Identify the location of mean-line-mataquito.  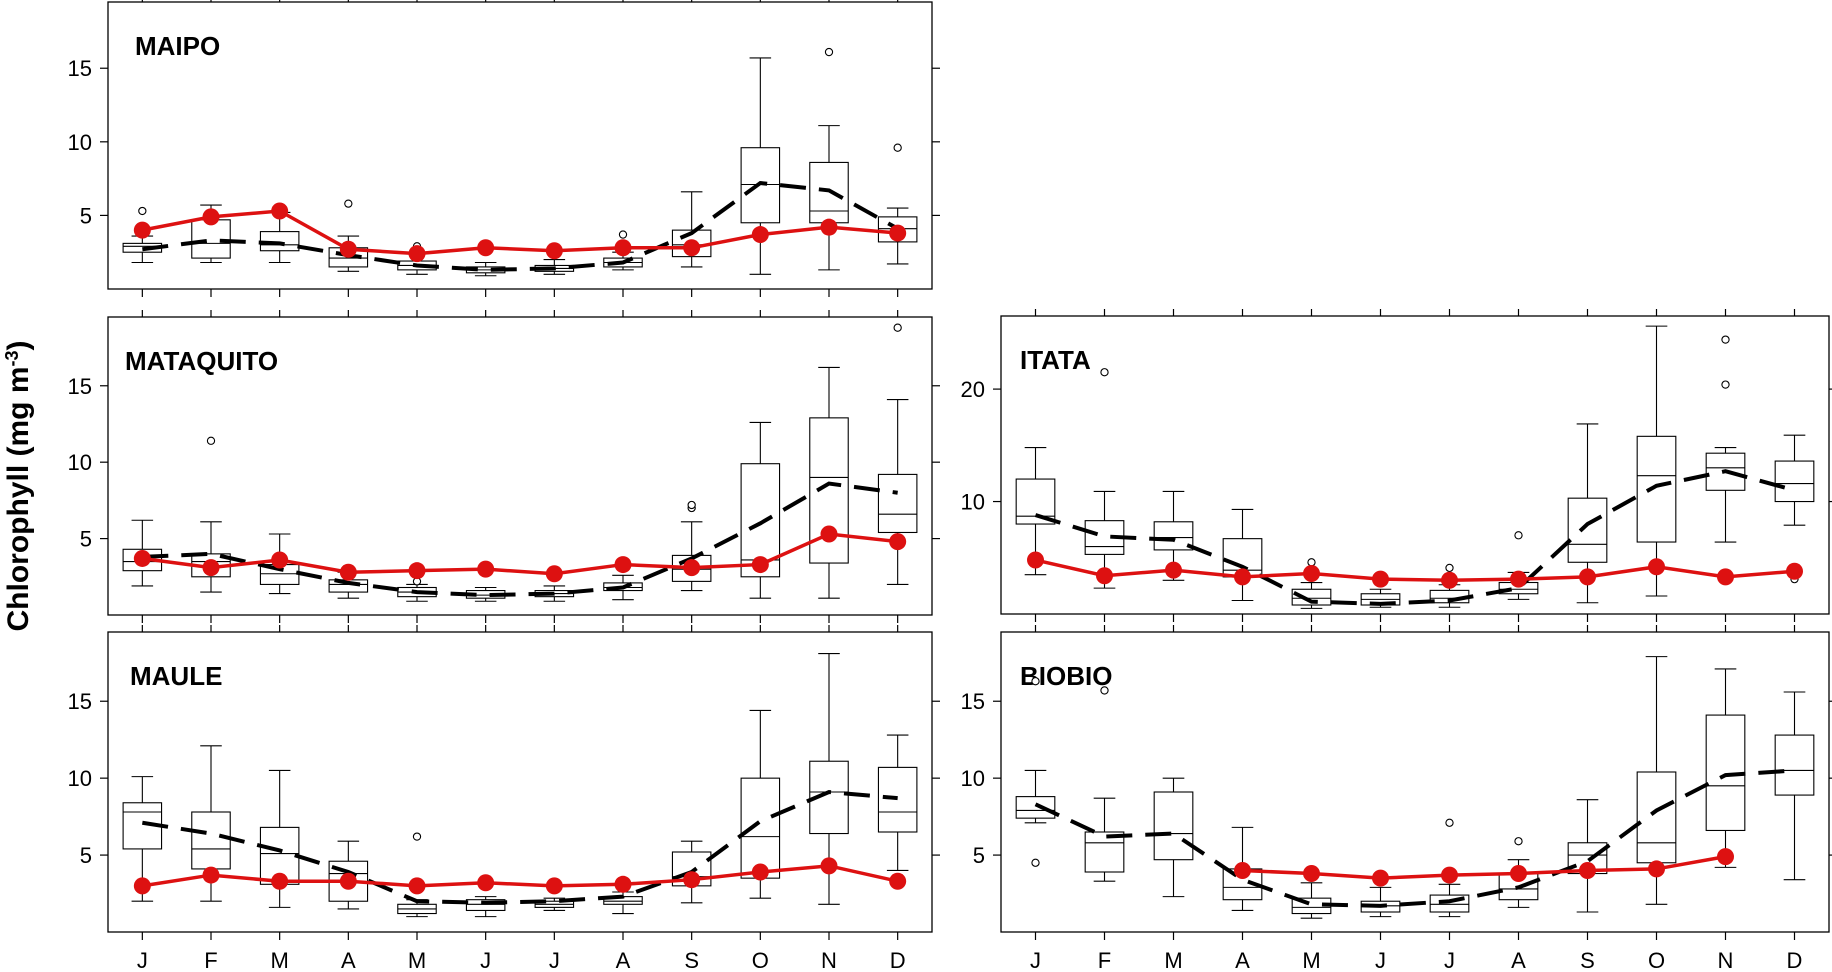
(520, 554).